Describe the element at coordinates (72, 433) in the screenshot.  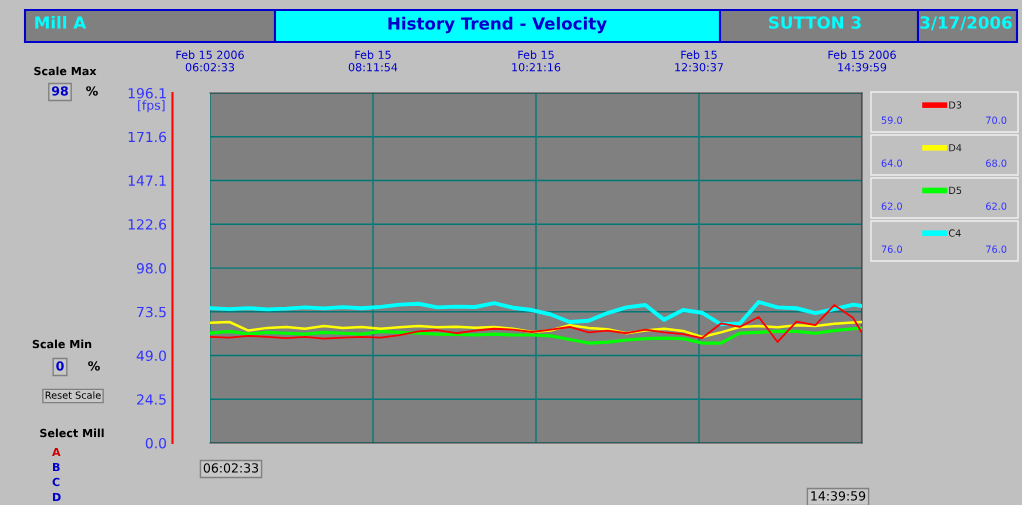
I see `text: Select Mill` at that location.